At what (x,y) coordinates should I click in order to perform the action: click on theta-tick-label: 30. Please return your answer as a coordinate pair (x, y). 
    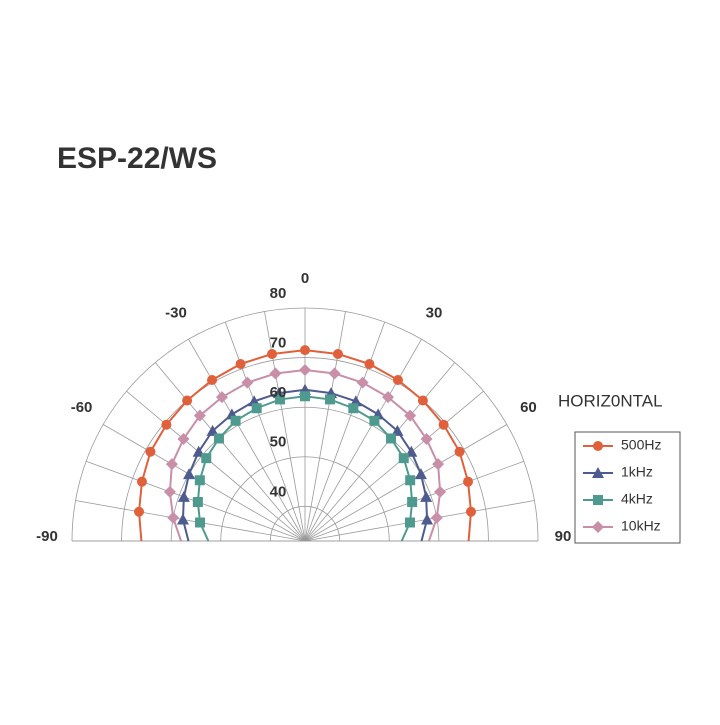
    Looking at the image, I should click on (434, 313).